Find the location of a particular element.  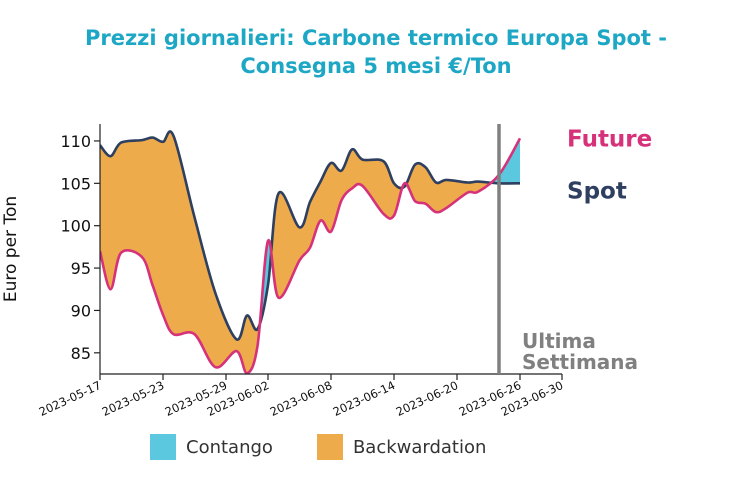

x-tick-label: 2023-06-14 is located at coordinates (364, 398).